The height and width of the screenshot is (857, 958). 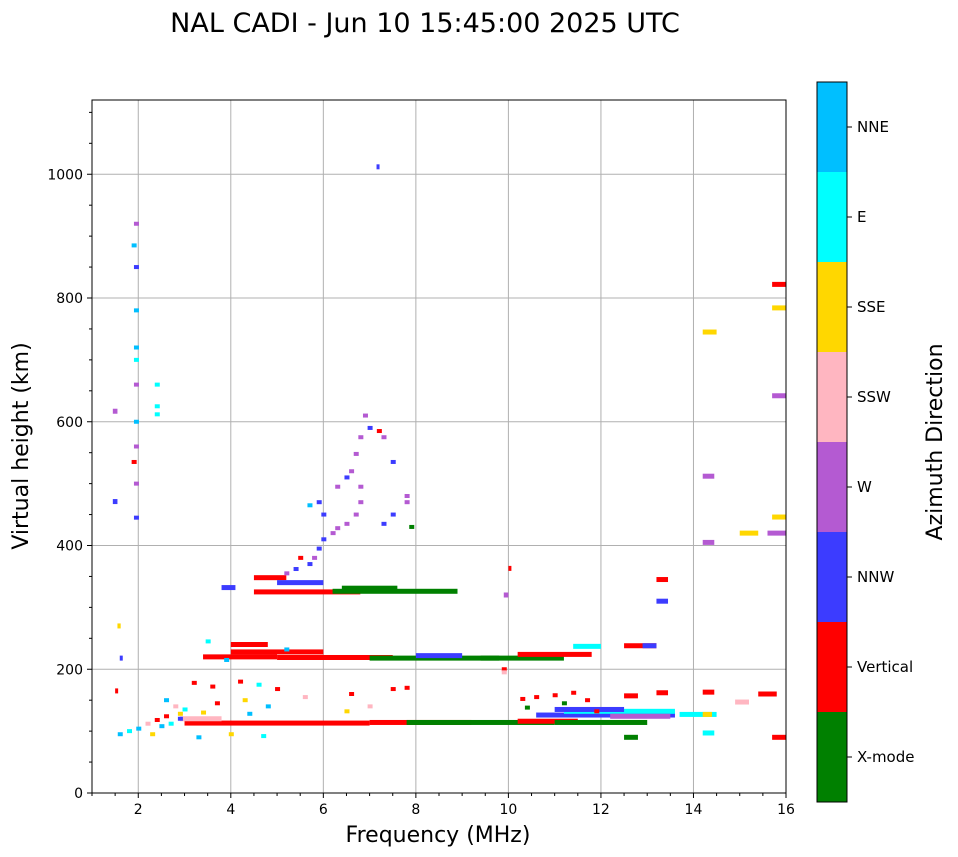 I want to click on echo-segment-e, so click(x=698, y=714).